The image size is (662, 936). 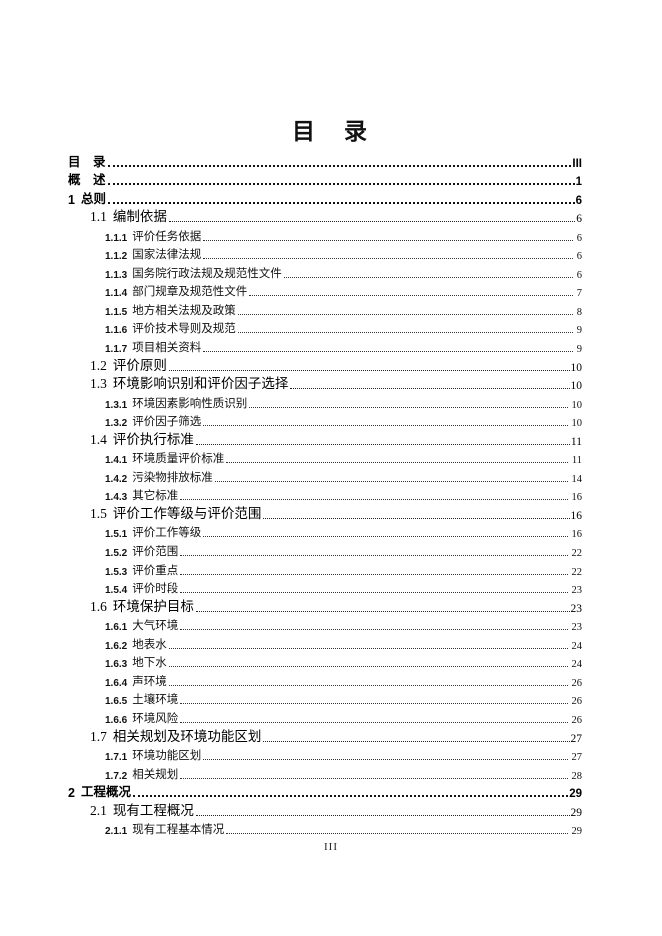 What do you see at coordinates (167, 236) in the screenshot?
I see `toc-entry-label: 评价任务依据` at bounding box center [167, 236].